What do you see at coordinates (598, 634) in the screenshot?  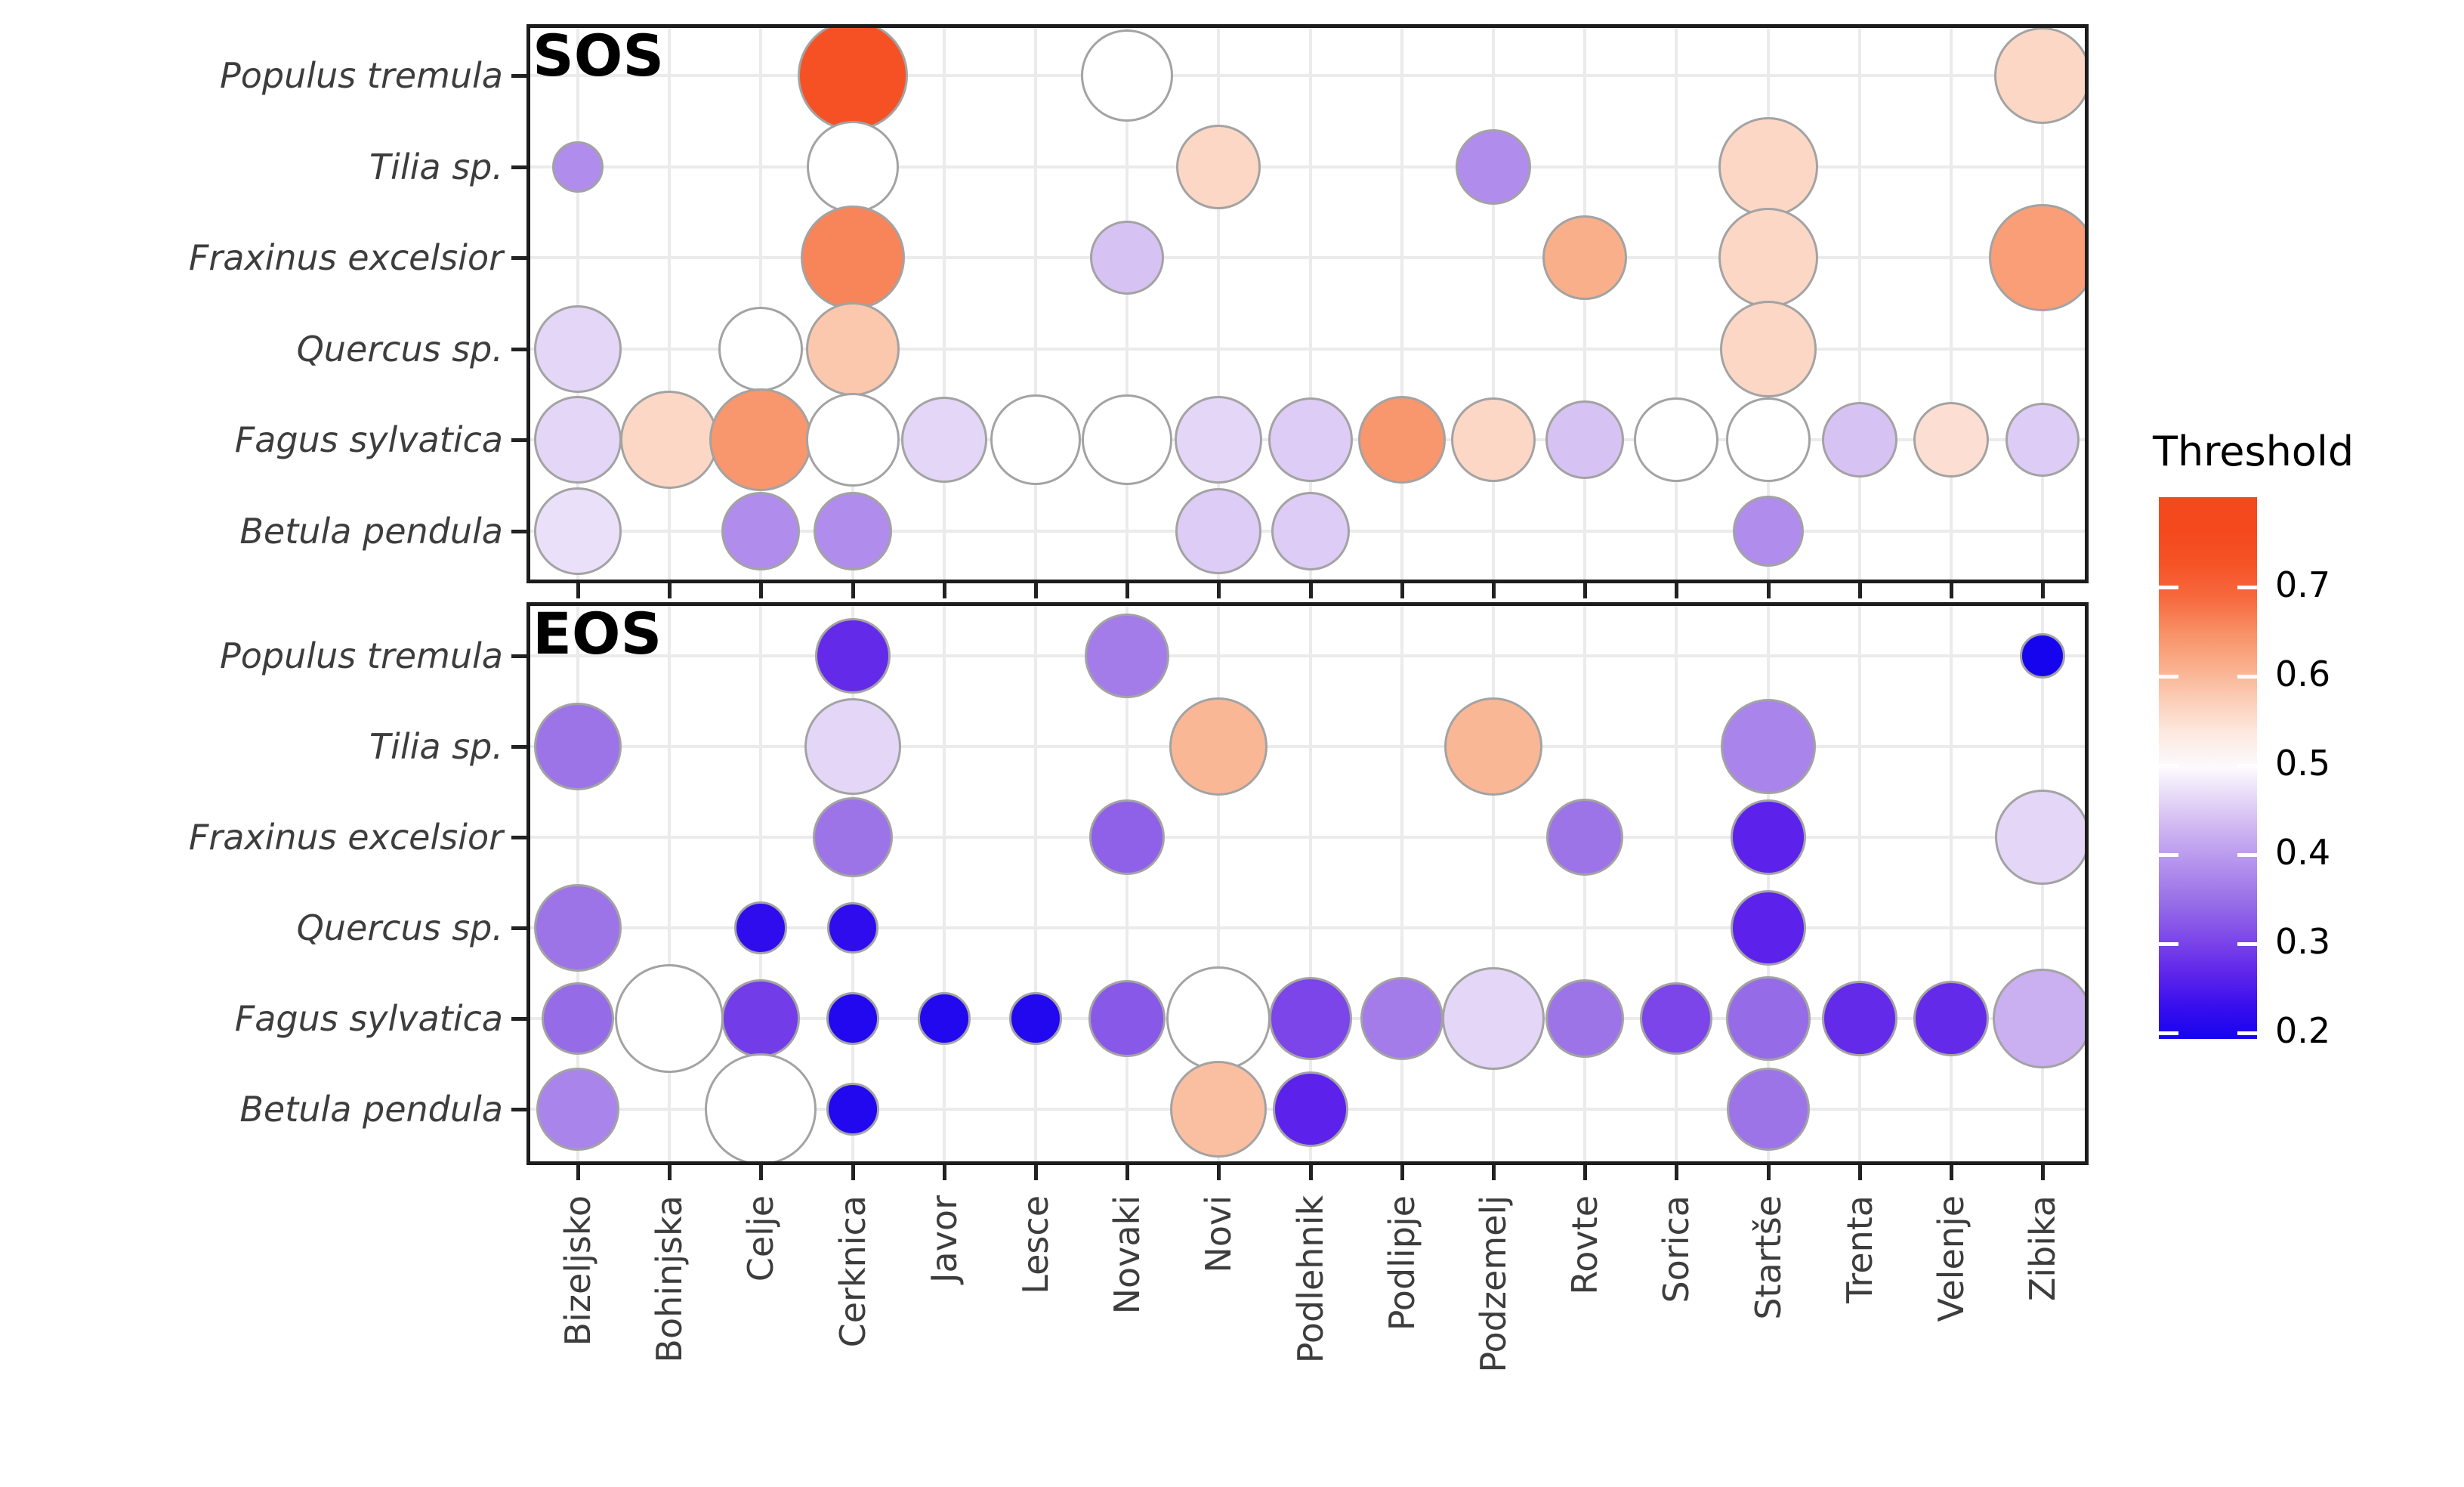 I see `facet-label-eos: EOS` at bounding box center [598, 634].